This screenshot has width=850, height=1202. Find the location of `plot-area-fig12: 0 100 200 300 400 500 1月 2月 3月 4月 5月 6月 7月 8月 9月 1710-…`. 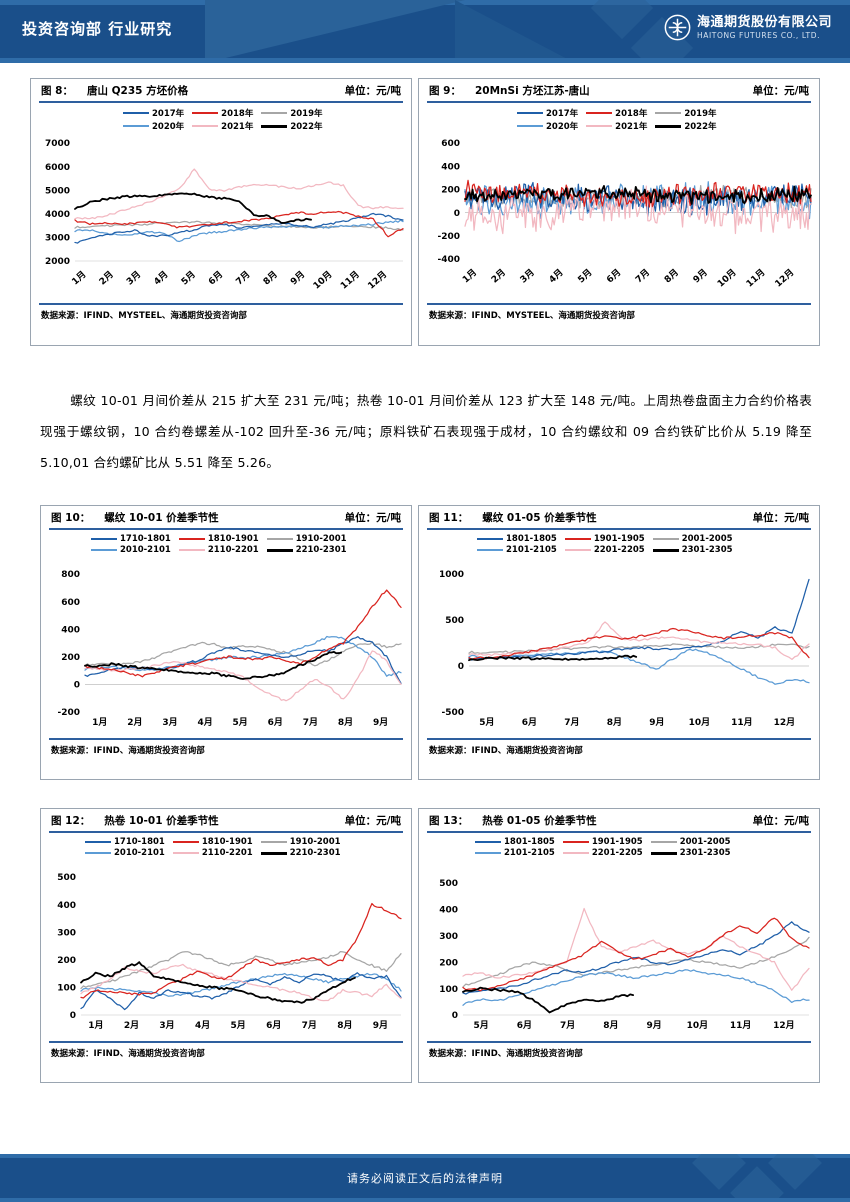

plot-area-fig12: 0 100 200 300 400 500 1月 2月 3月 4月 5月 6月 7月 8月 9月 1710-… is located at coordinates (226, 937).